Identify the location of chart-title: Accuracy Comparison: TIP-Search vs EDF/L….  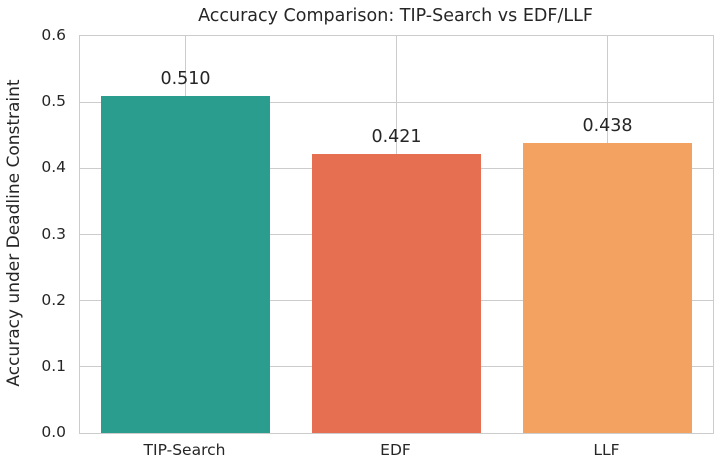
(395, 16).